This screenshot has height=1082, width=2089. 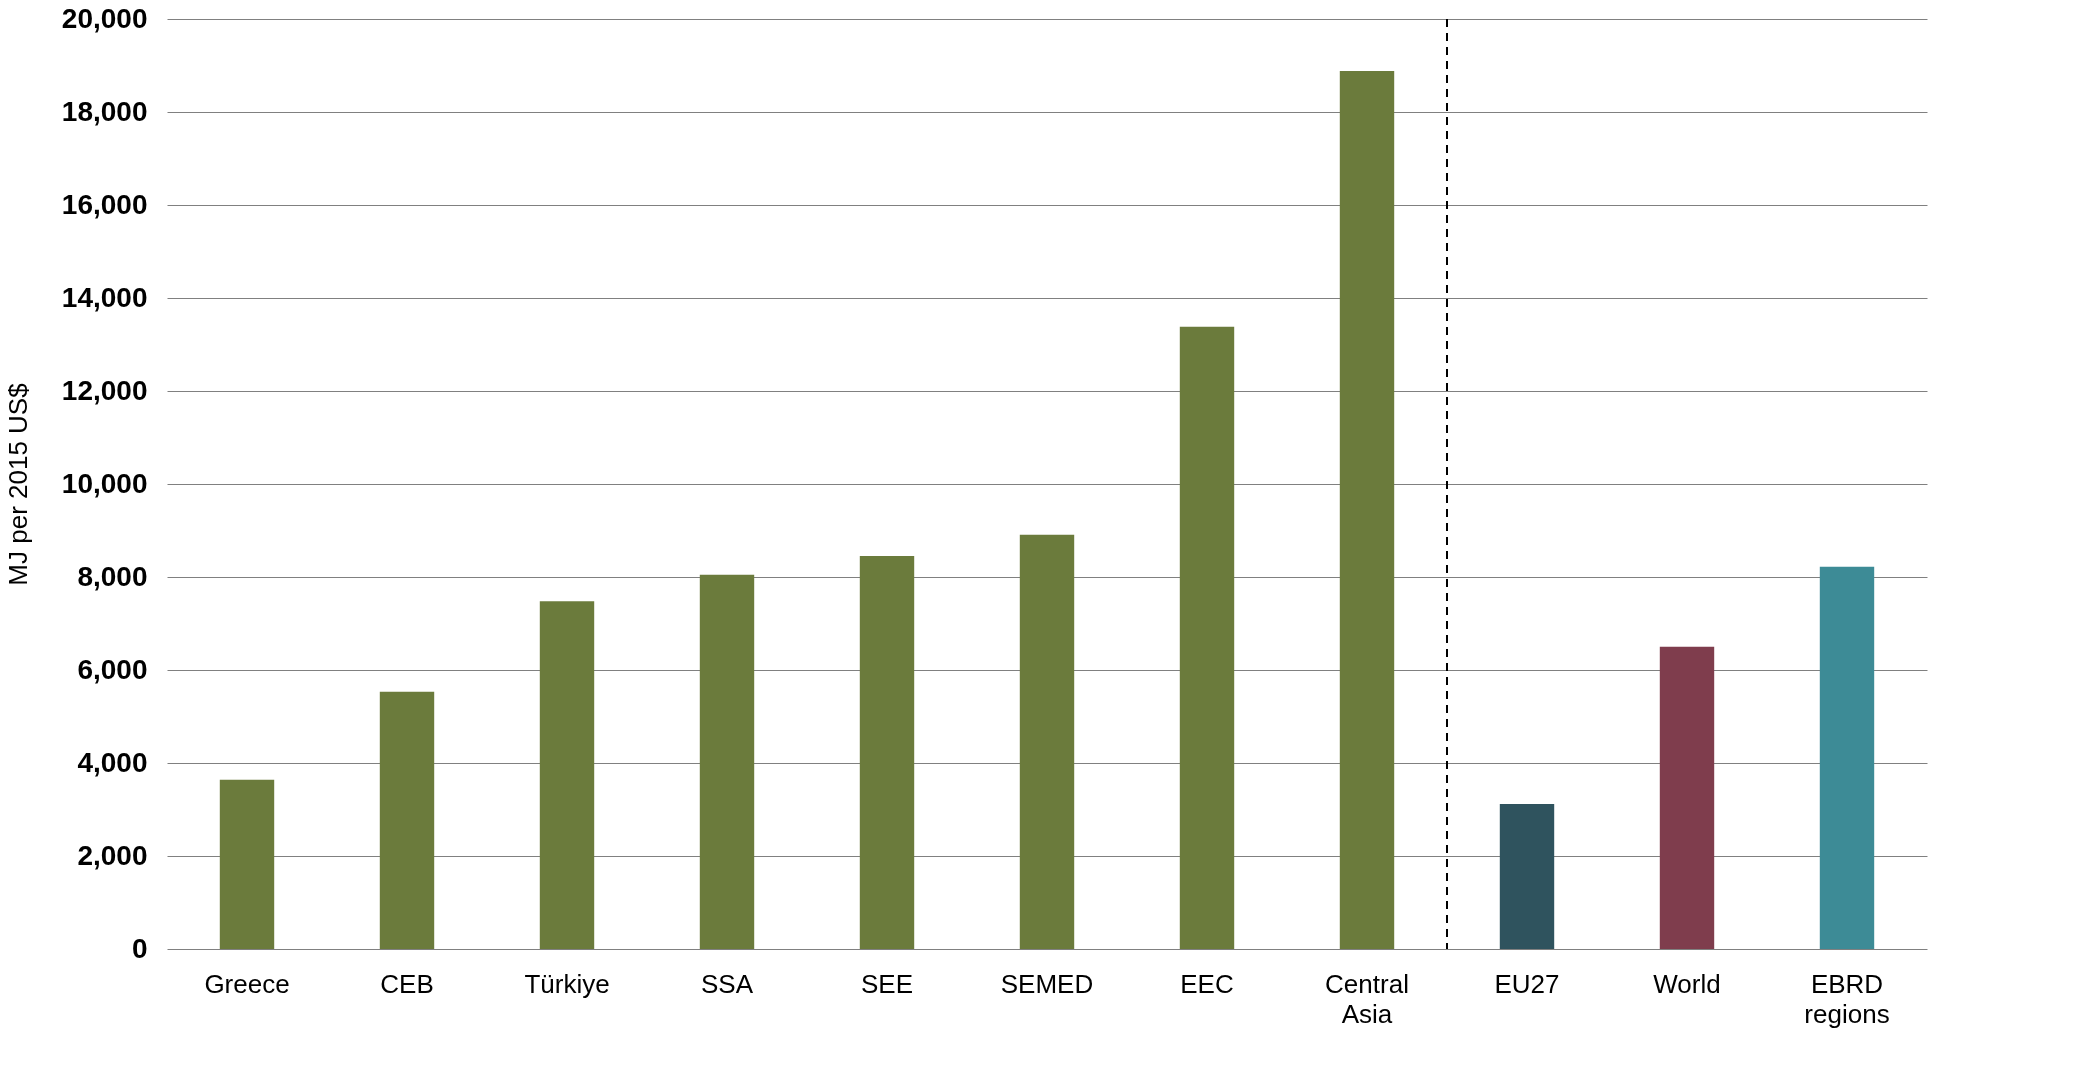 What do you see at coordinates (139, 948) in the screenshot?
I see `y-tick-label: 0` at bounding box center [139, 948].